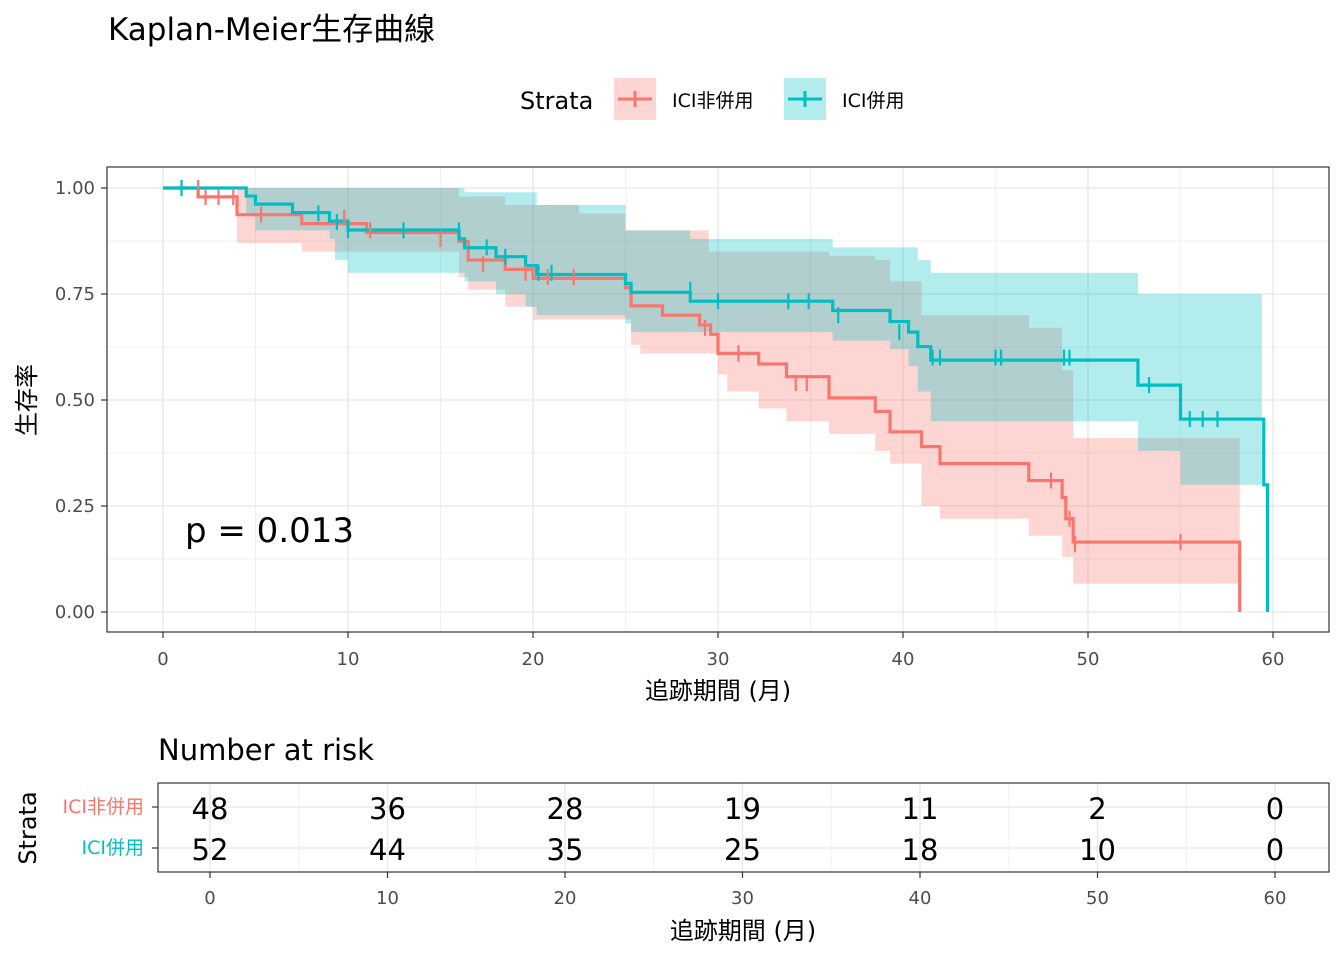 The height and width of the screenshot is (960, 1344). I want to click on risk-cell: 44, so click(387, 850).